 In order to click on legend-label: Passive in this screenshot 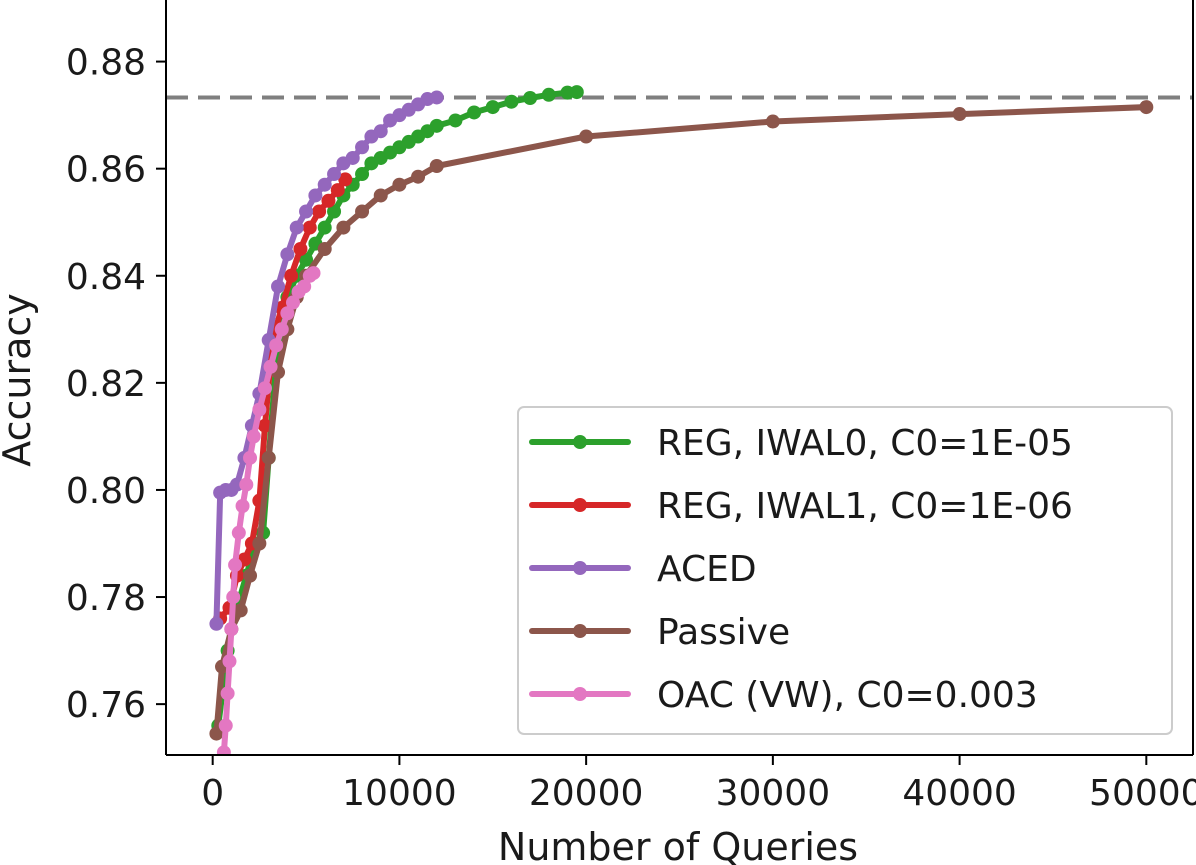, I will do `click(723, 632)`.